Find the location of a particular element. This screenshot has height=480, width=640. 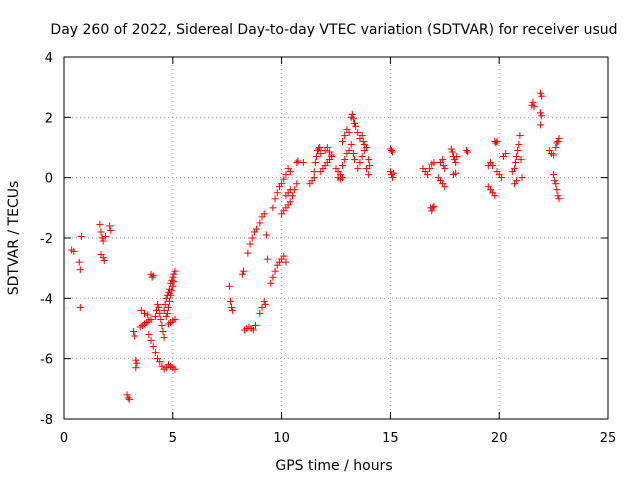

x-tick-label: 5 is located at coordinates (173, 438).